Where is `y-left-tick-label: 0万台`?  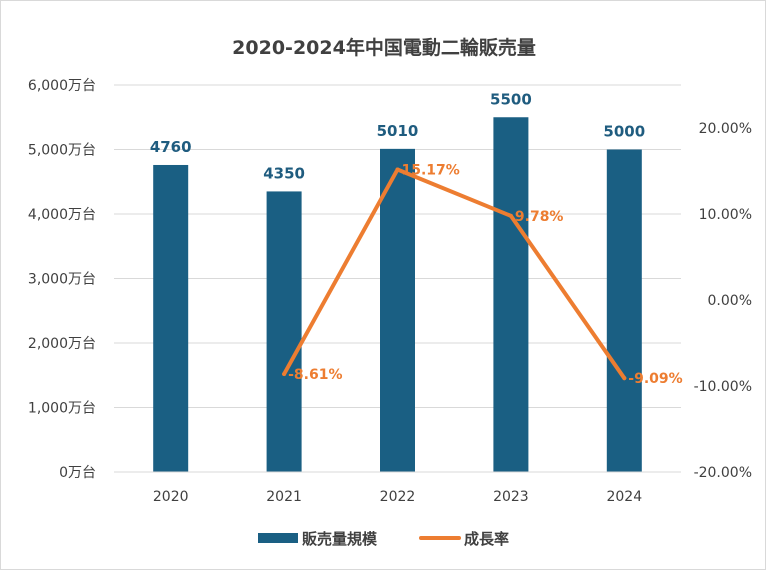 y-left-tick-label: 0万台 is located at coordinates (77, 473).